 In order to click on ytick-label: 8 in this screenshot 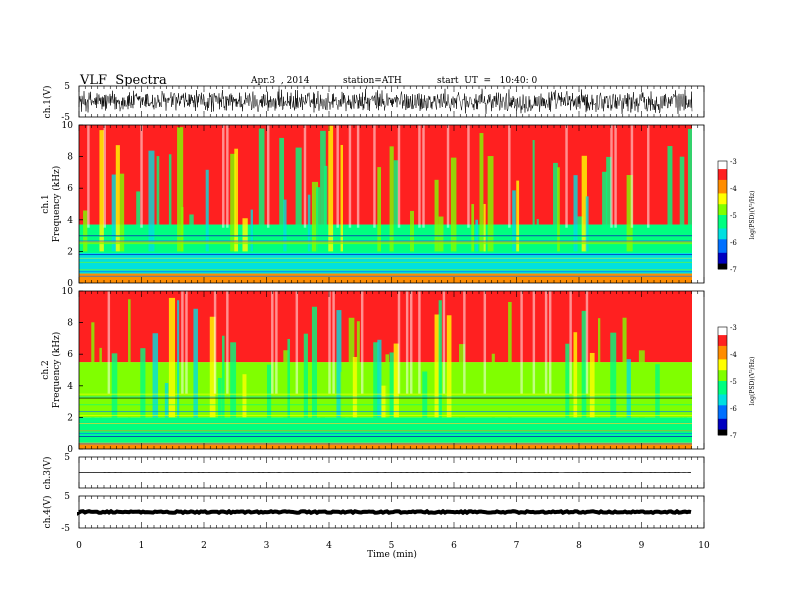, I will do `click(70, 324)`.